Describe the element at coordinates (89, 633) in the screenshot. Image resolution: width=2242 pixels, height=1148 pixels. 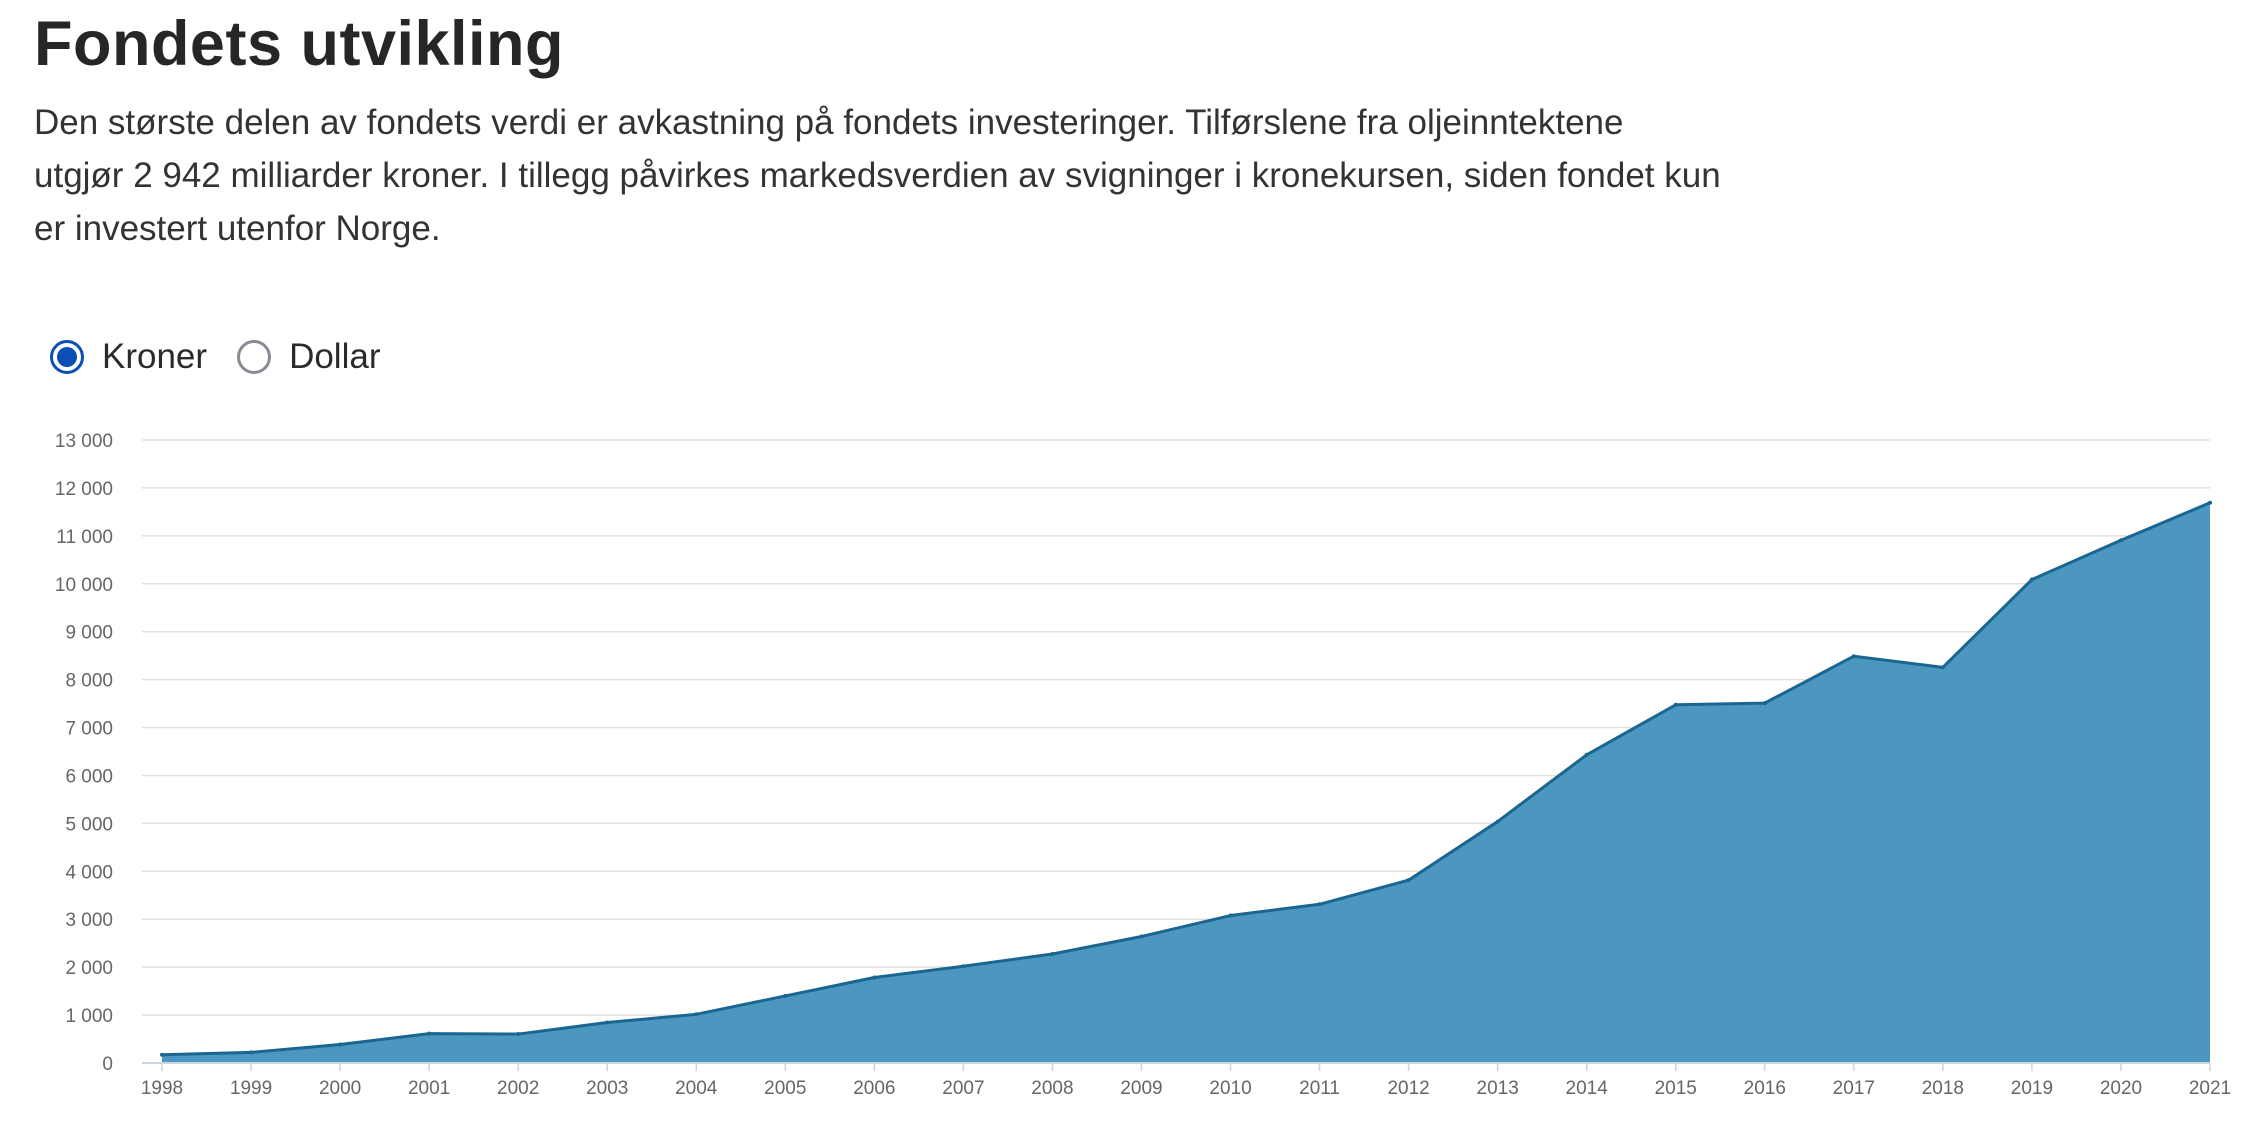
I see `y-tick-label: 9 000` at that location.